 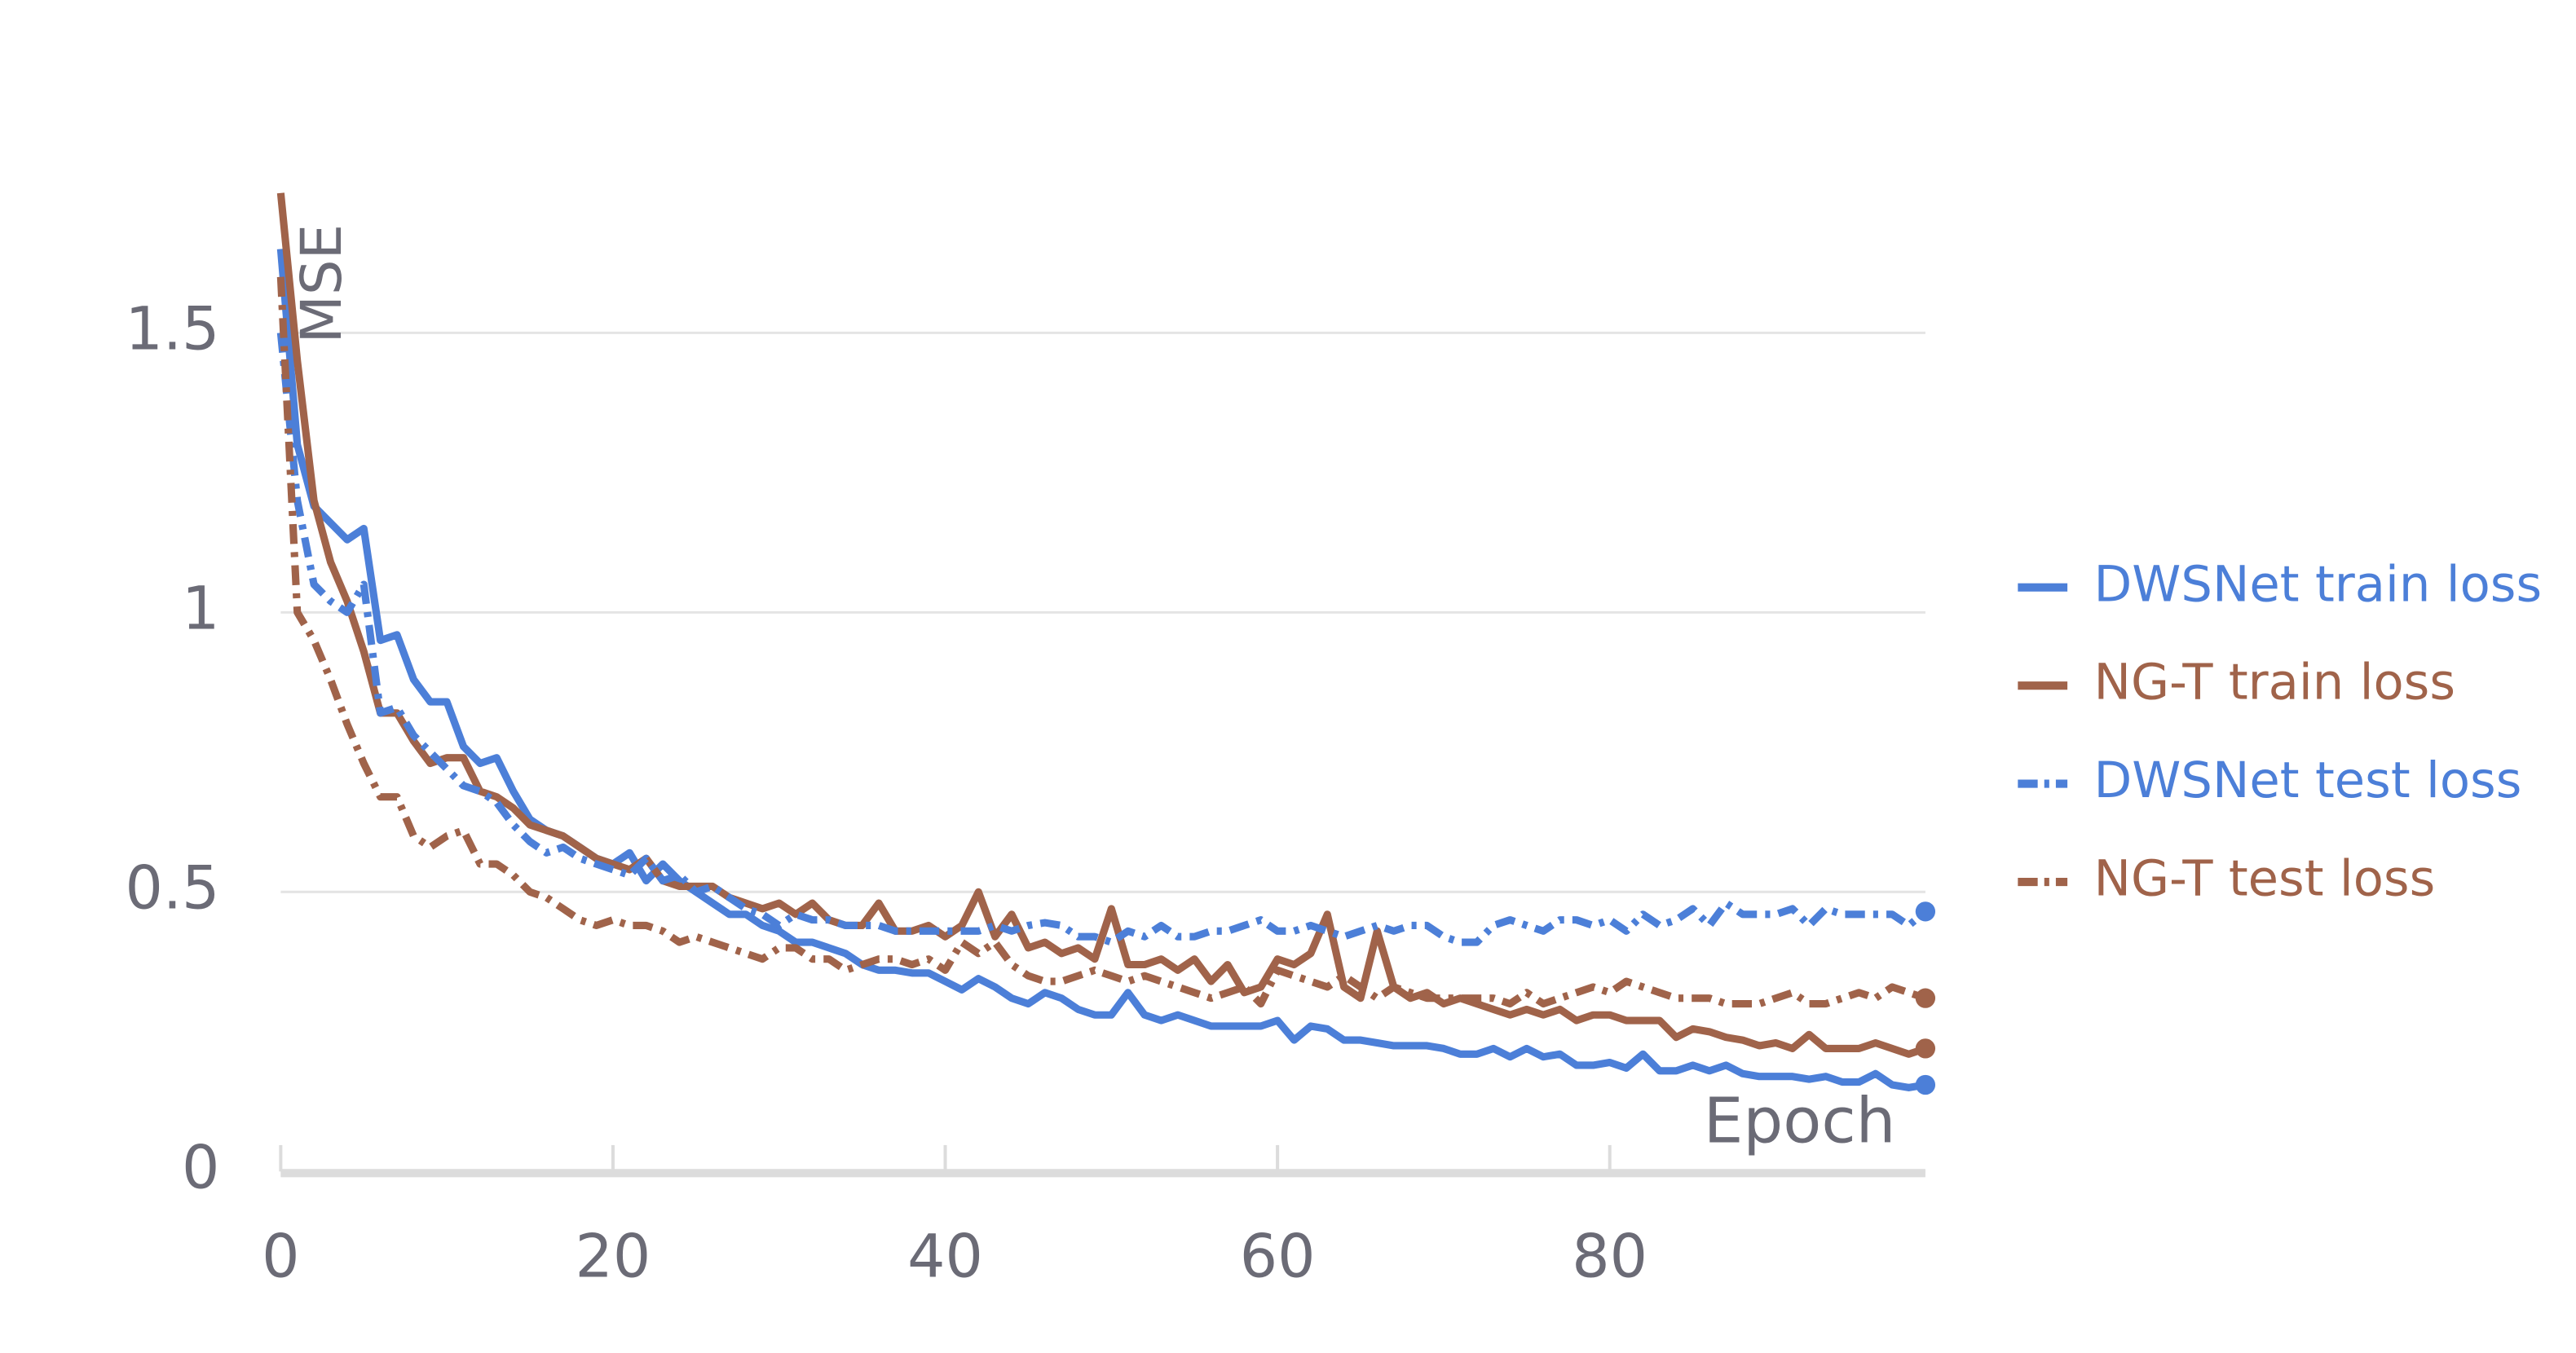 What do you see at coordinates (280, 1257) in the screenshot?
I see `x-tick-label: 0` at bounding box center [280, 1257].